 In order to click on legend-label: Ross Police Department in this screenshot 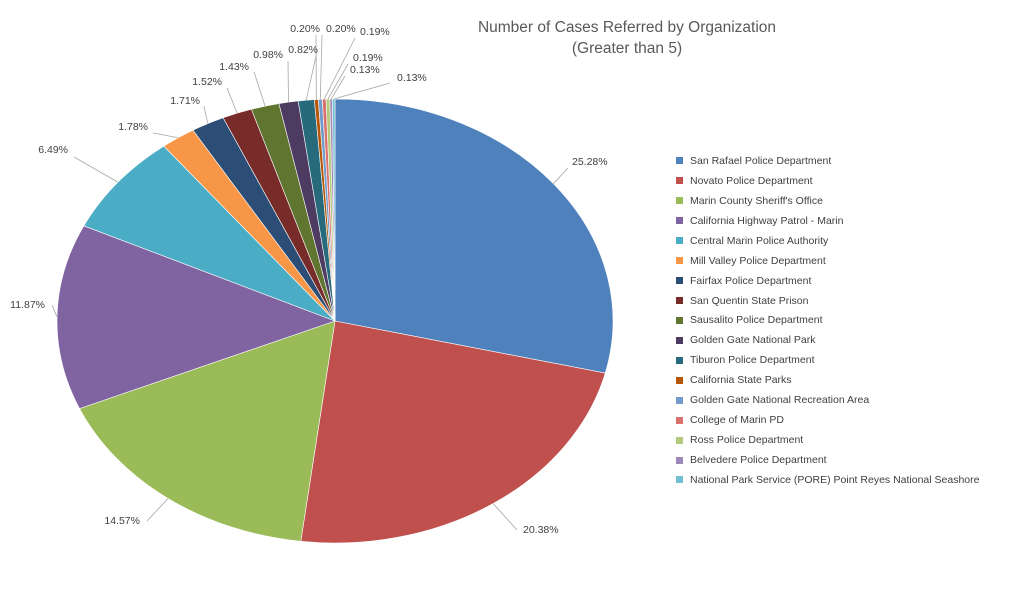, I will do `click(747, 440)`.